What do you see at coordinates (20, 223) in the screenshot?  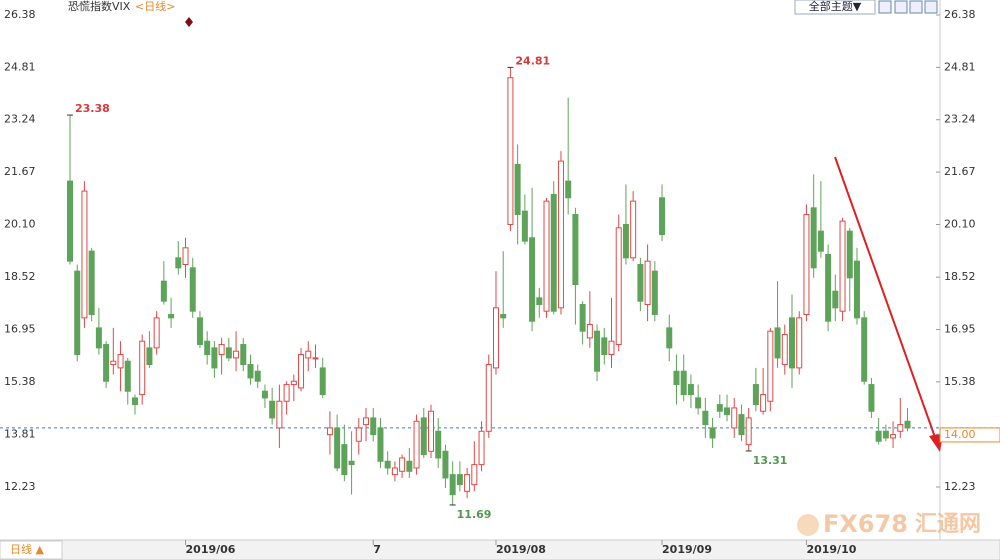 I see `y-tick-label: 20.10` at bounding box center [20, 223].